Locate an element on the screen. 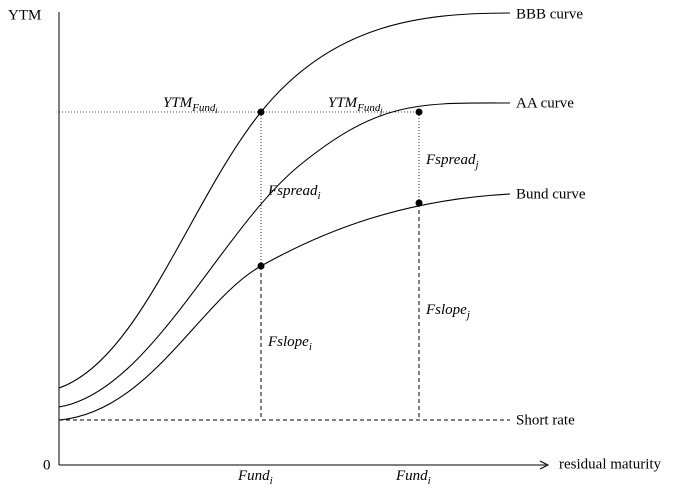  annotation: YTMFundi is located at coordinates (190, 104).